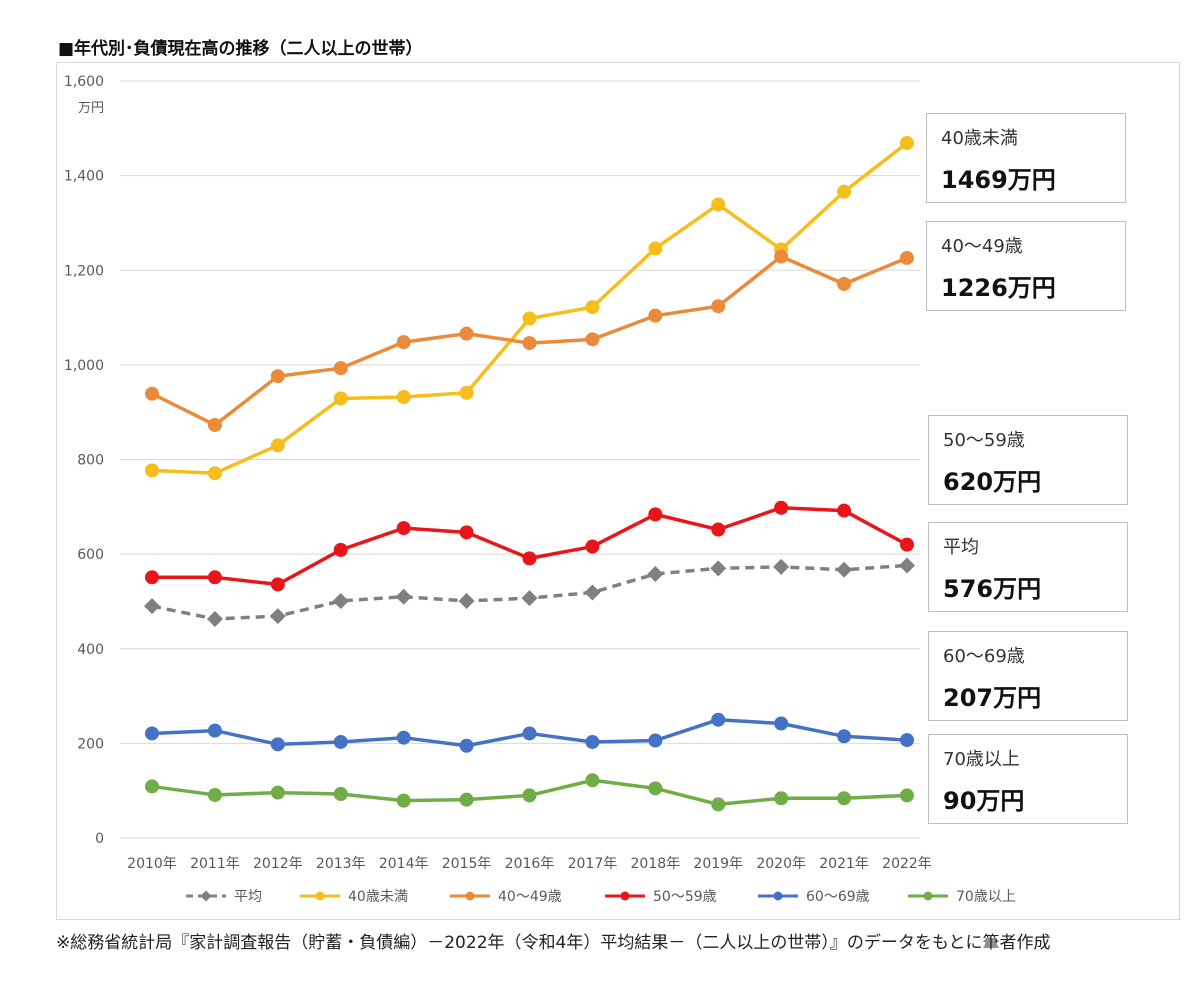 This screenshot has width=1200, height=998. What do you see at coordinates (506, 897) in the screenshot?
I see `legend-item: 40～49歳` at bounding box center [506, 897].